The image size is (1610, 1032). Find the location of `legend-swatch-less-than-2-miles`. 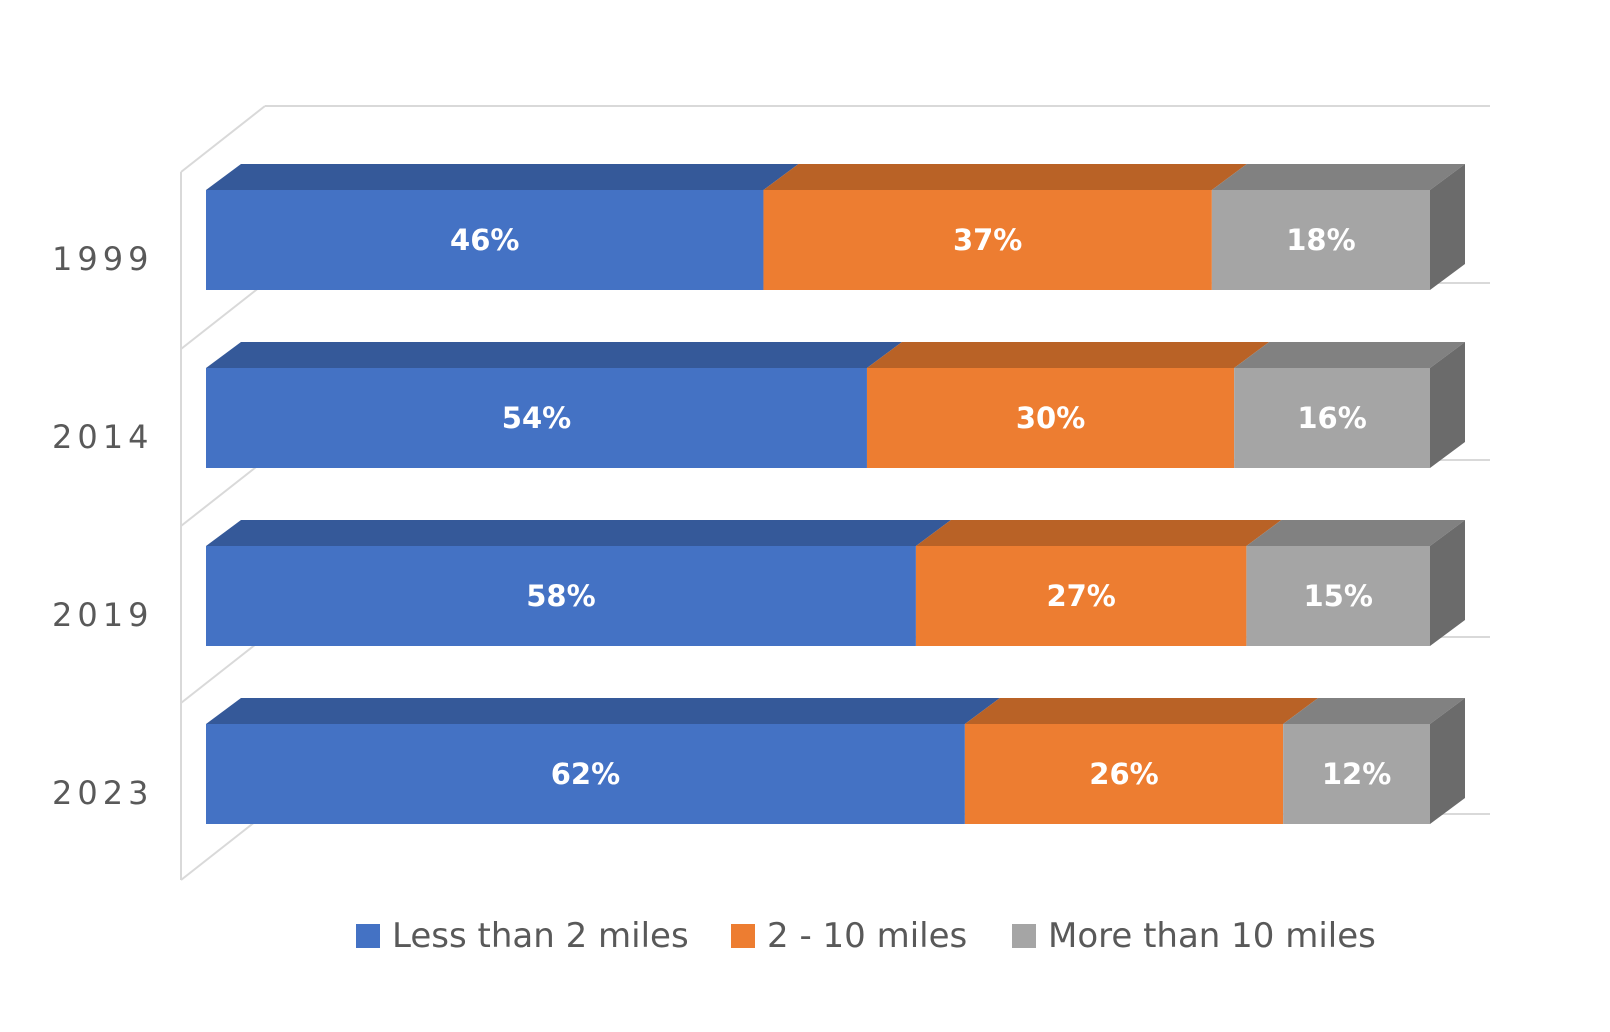

legend-swatch-less-than-2-miles is located at coordinates (368, 936).